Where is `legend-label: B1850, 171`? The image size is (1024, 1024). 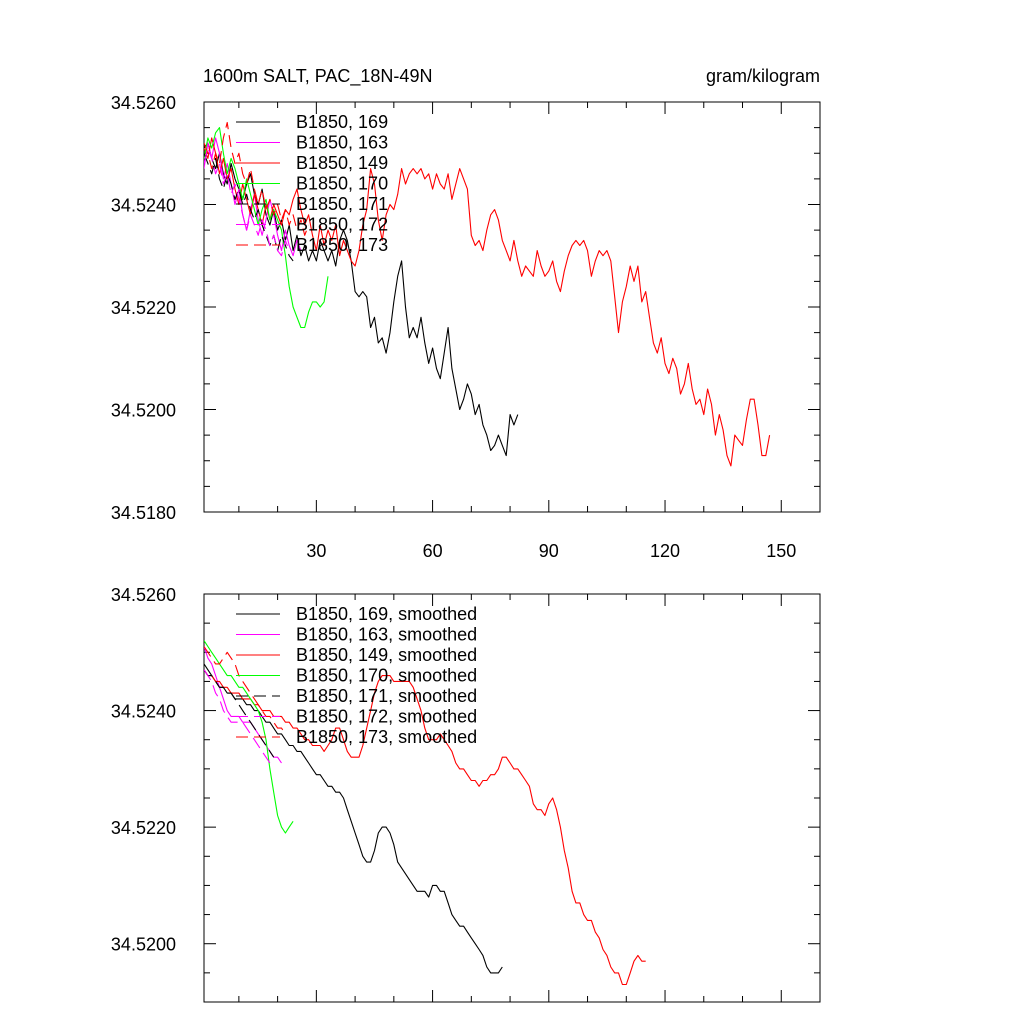 legend-label: B1850, 171 is located at coordinates (342, 204).